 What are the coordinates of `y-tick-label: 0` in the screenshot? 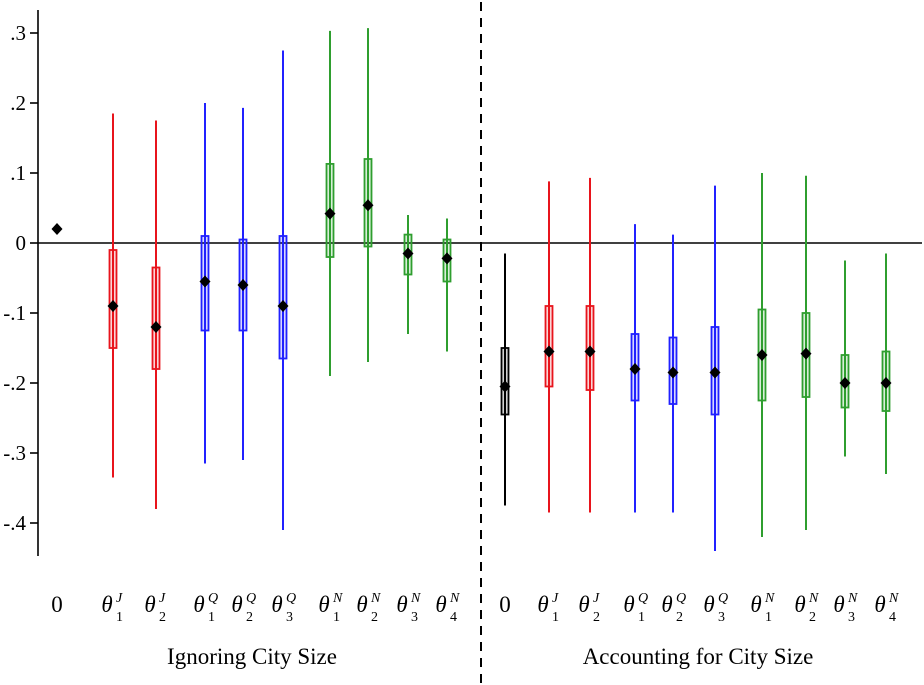 It's located at (21, 243).